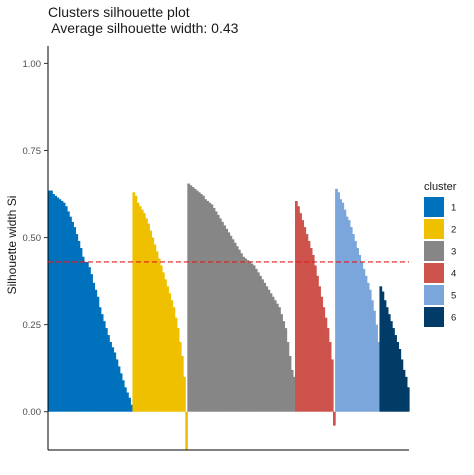  What do you see at coordinates (32, 325) in the screenshot?
I see `y-tick-label: 0.25` at bounding box center [32, 325].